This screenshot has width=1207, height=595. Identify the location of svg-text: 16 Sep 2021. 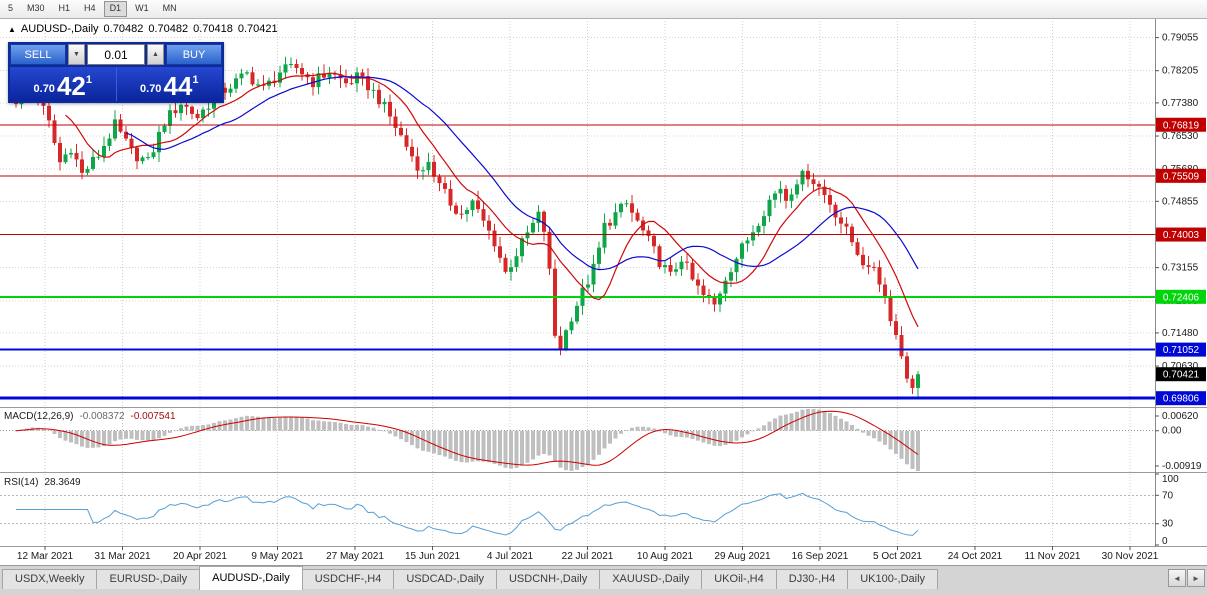
(820, 556).